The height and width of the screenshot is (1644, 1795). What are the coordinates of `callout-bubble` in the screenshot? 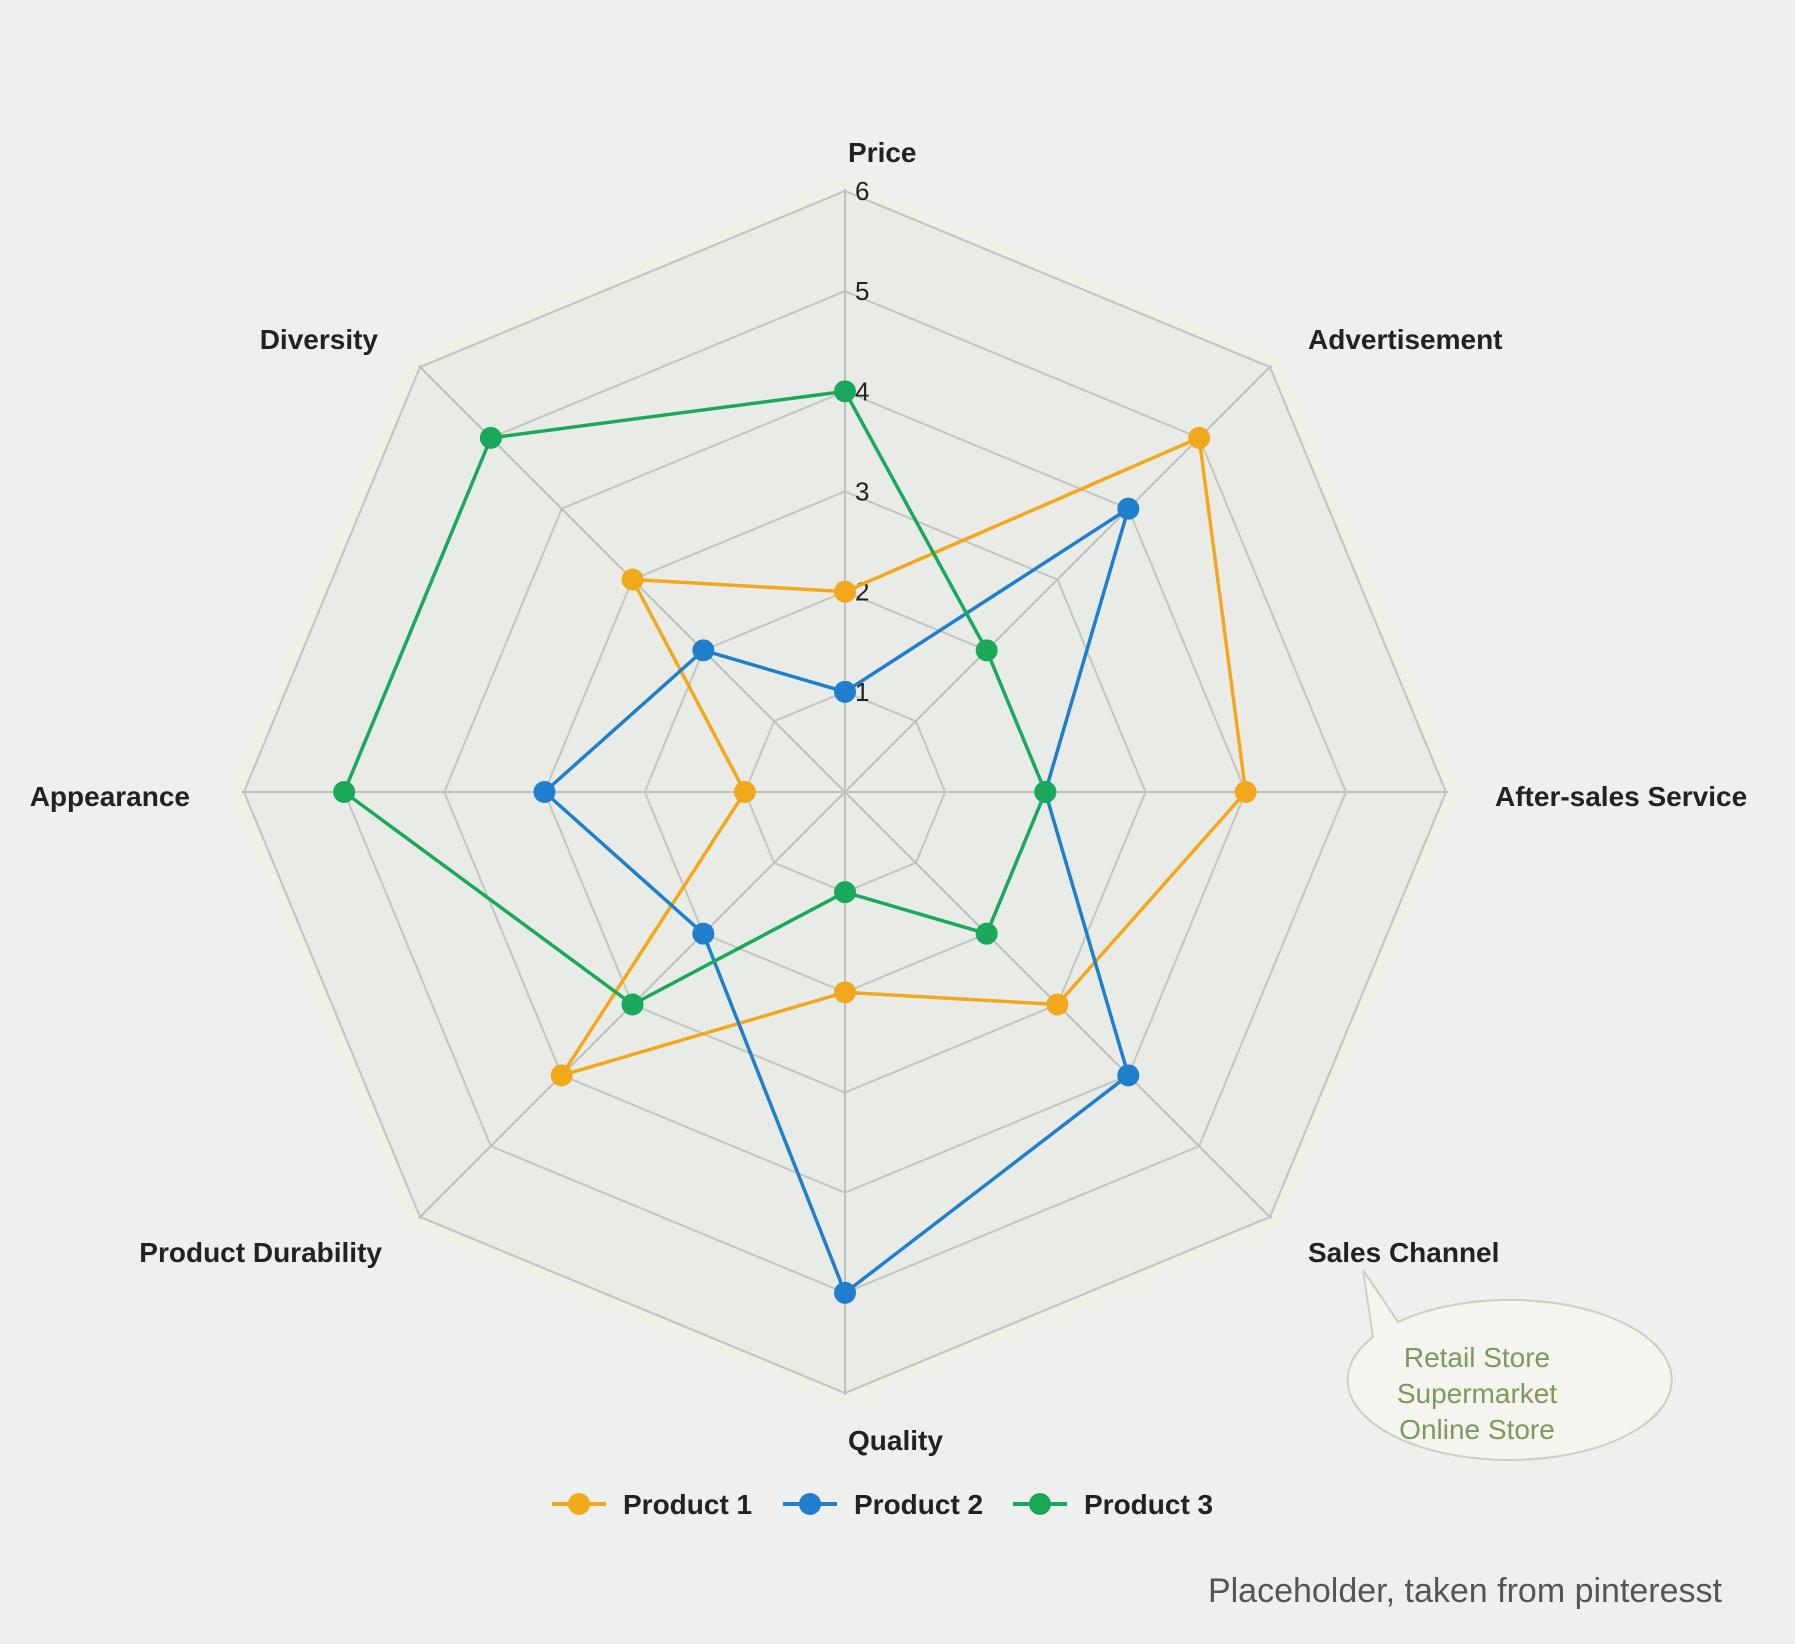 It's located at (1509, 1365).